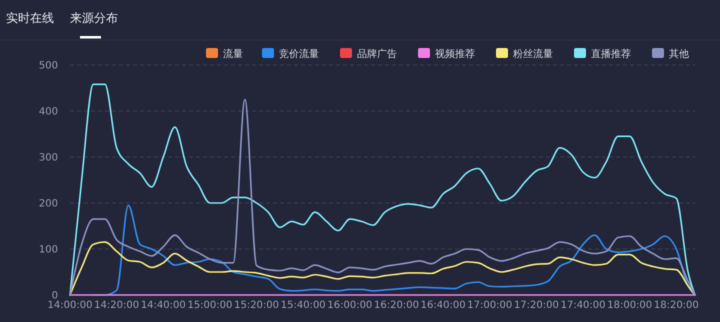  I want to click on x-tick-label: 15:20:00, so click(257, 305).